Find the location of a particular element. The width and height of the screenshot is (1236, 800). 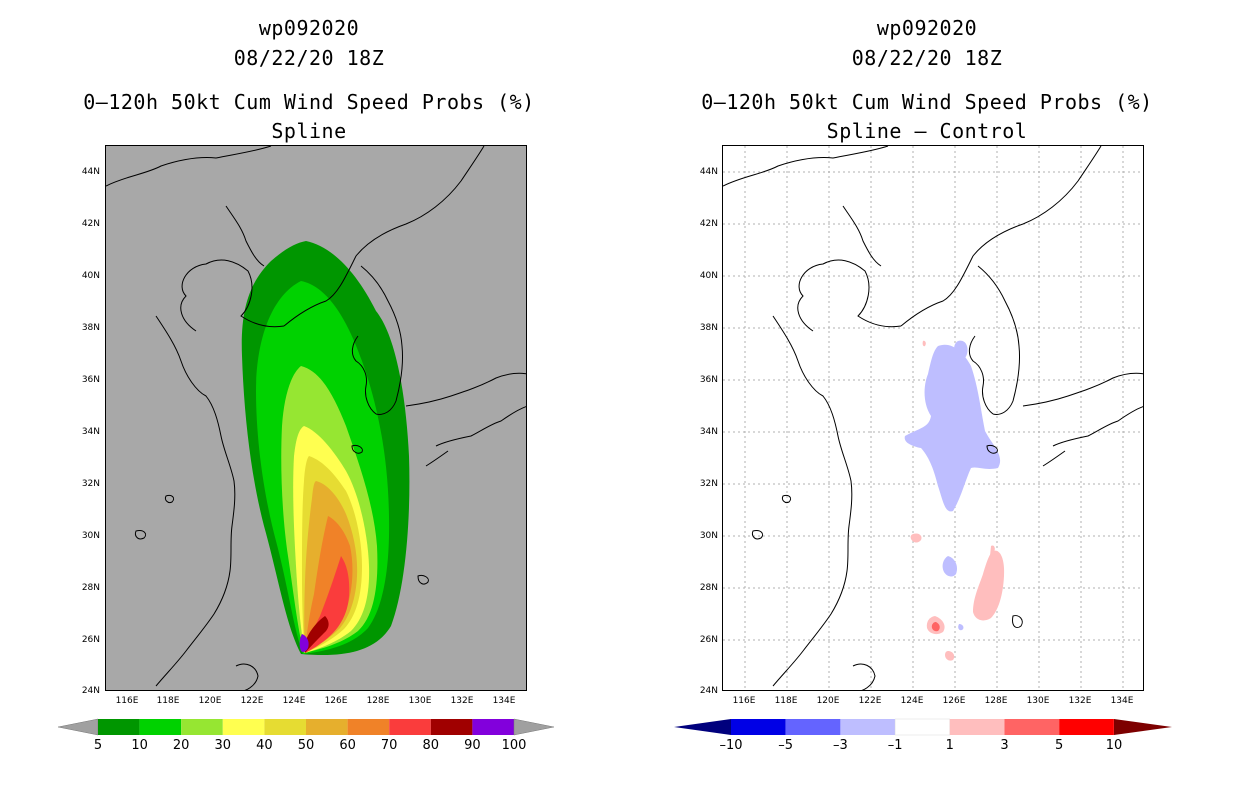

colorbar-label: 60 is located at coordinates (347, 745).